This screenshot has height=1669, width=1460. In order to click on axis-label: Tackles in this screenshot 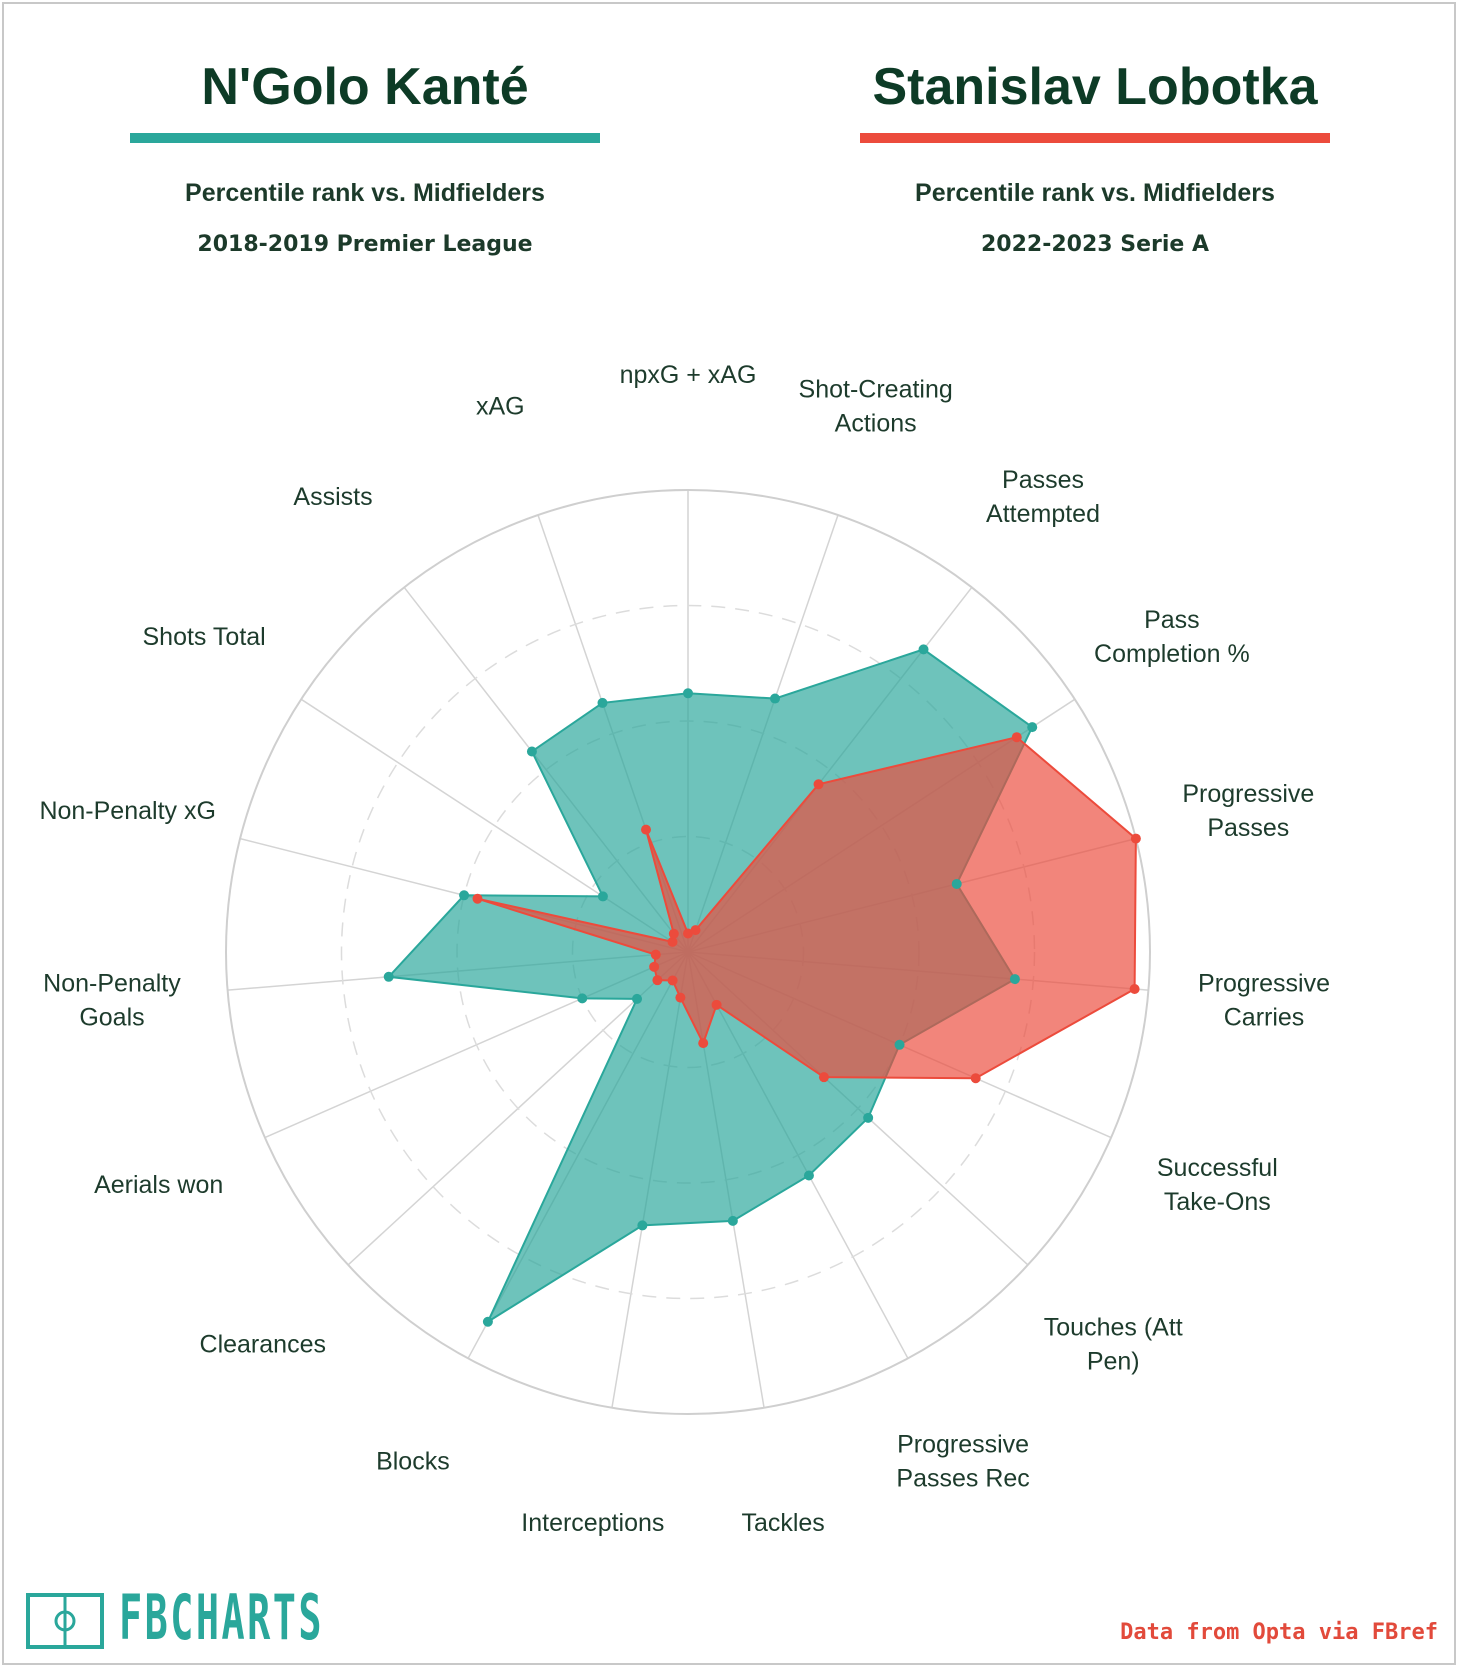, I will do `click(782, 1523)`.